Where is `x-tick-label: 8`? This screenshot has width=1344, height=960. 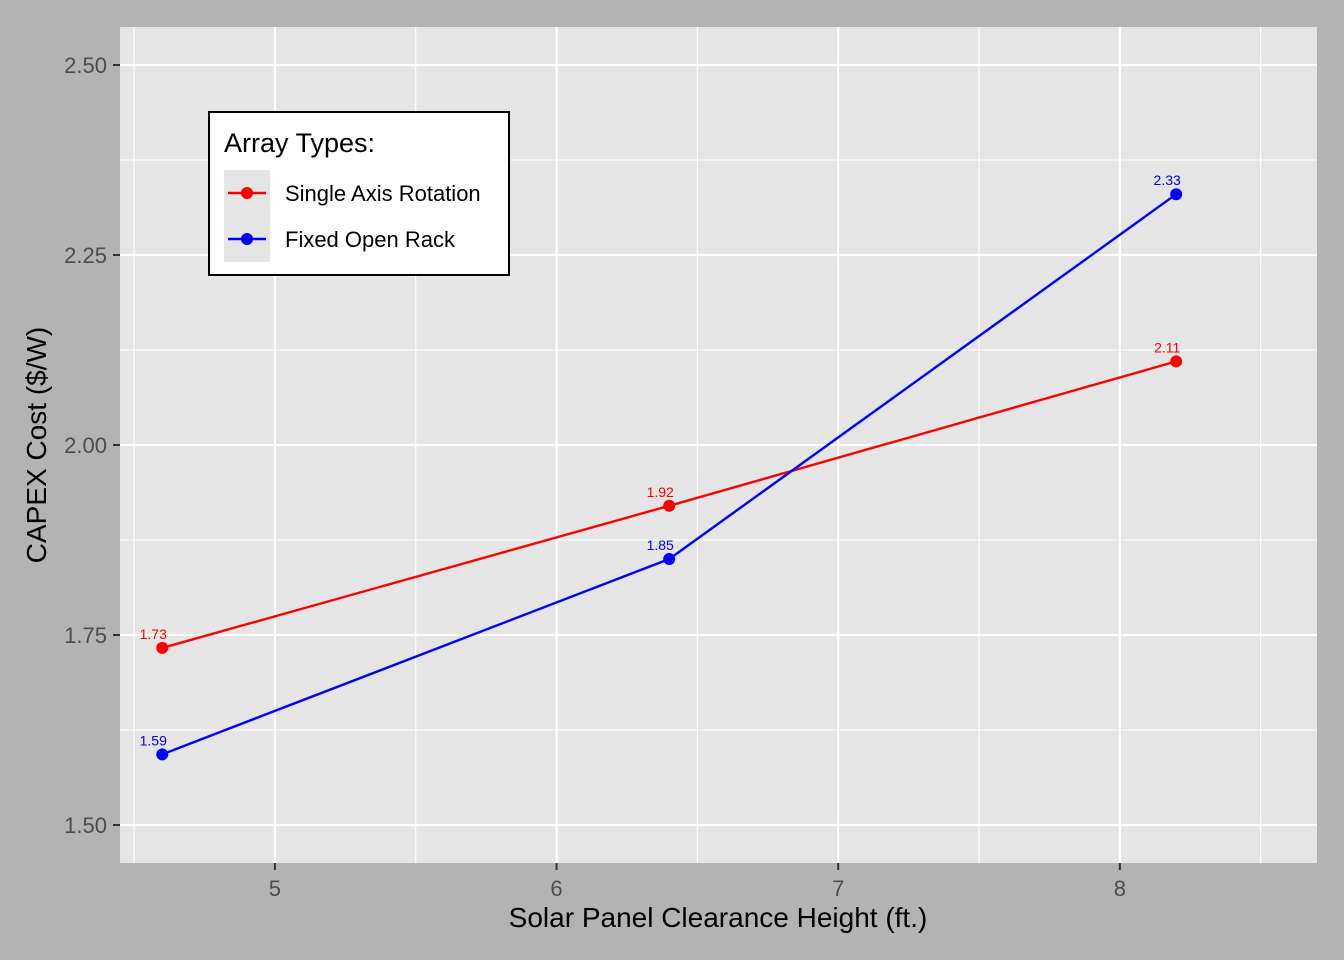 x-tick-label: 8 is located at coordinates (1120, 888).